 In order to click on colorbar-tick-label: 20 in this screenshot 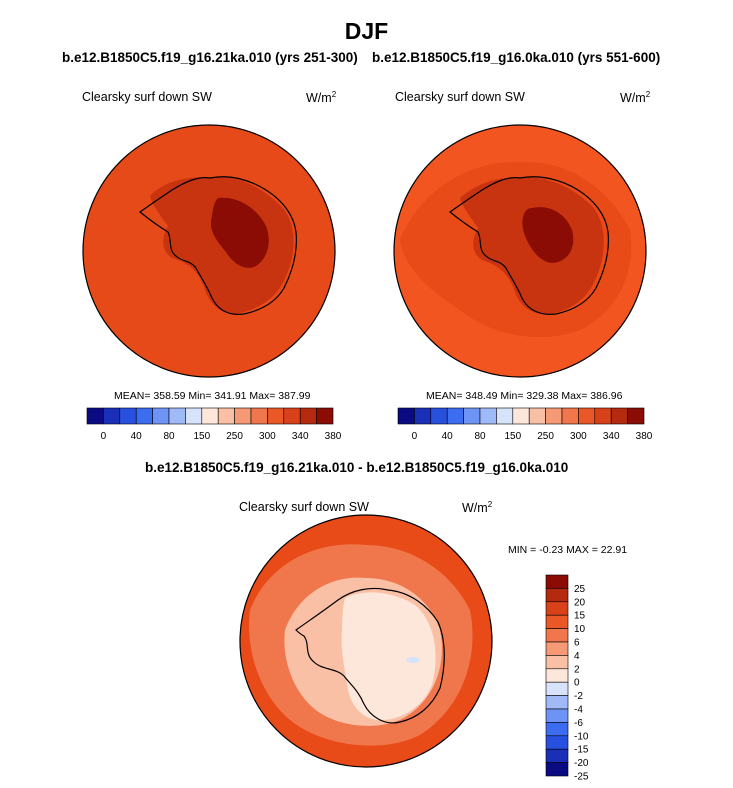, I will do `click(580, 602)`.